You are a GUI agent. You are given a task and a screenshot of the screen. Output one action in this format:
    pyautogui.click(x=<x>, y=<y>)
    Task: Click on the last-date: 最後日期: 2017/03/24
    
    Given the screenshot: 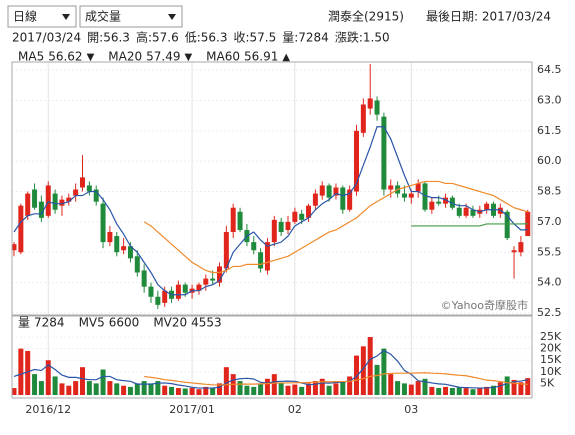 What is the action you would take?
    pyautogui.click(x=488, y=17)
    